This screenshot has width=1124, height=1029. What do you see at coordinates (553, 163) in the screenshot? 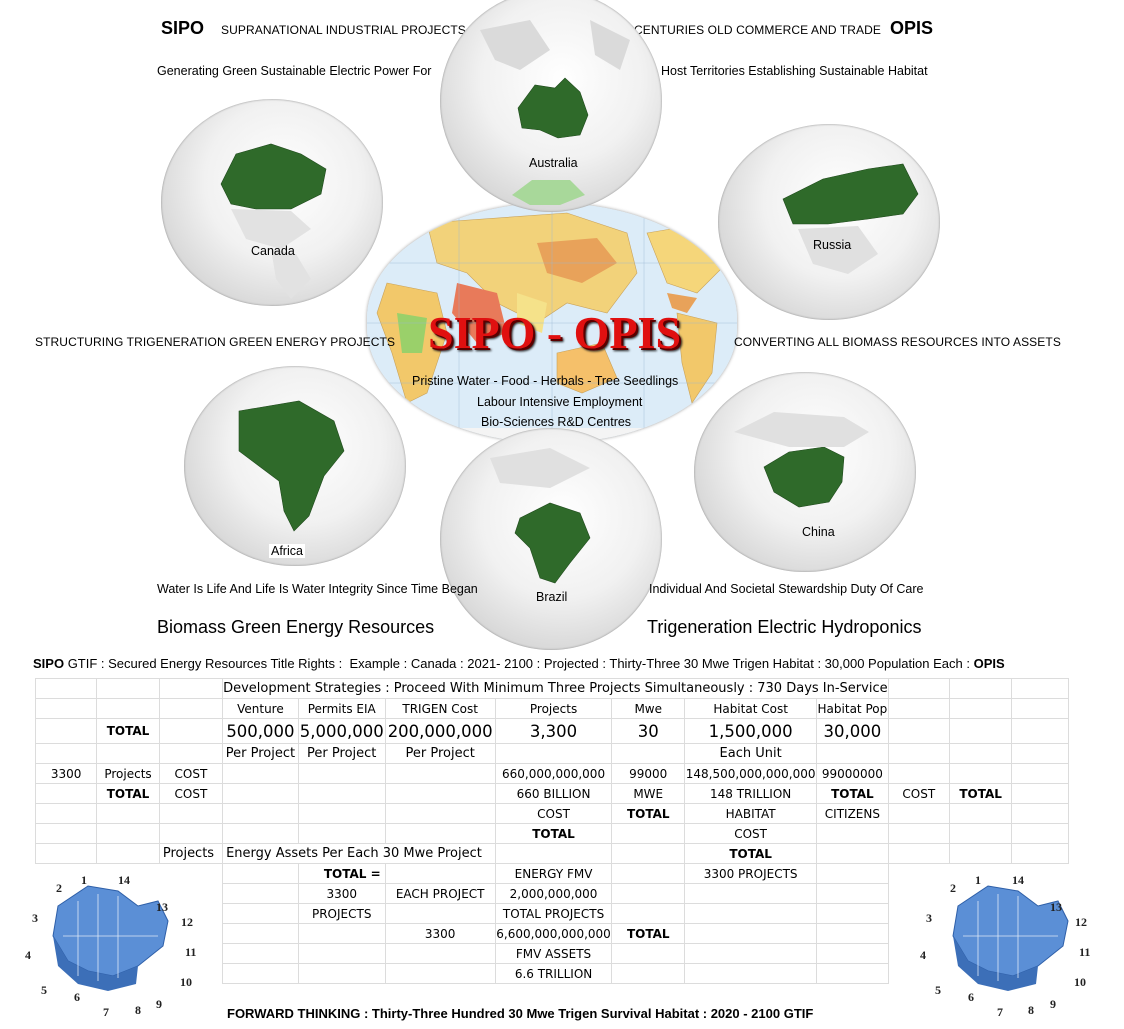
I see `australia-label: Australia` at bounding box center [553, 163].